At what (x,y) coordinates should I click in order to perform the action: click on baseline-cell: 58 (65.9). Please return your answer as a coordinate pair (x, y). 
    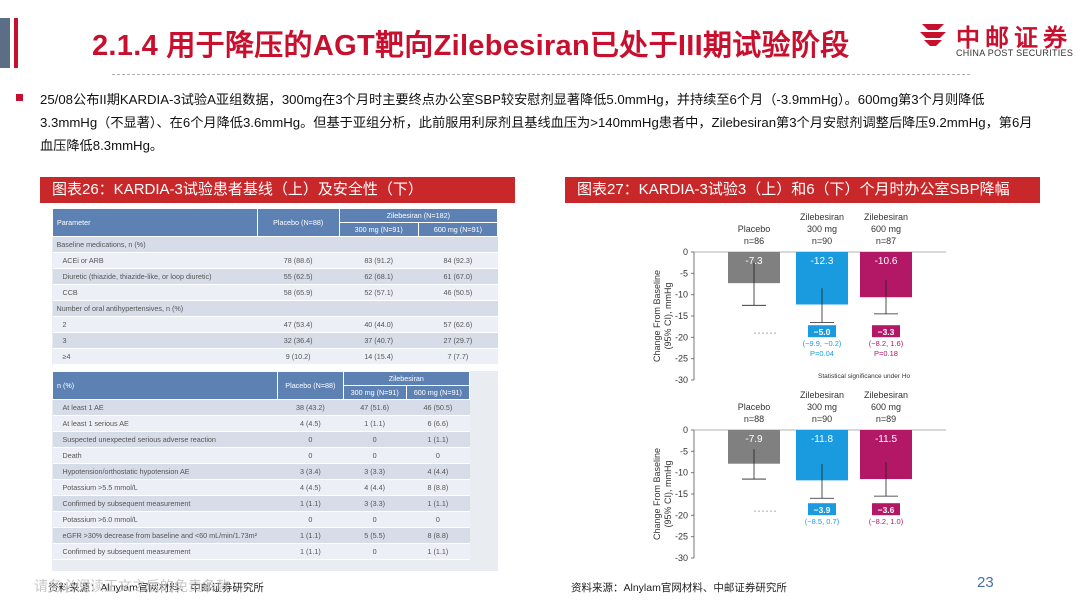
    Looking at the image, I should click on (298, 292).